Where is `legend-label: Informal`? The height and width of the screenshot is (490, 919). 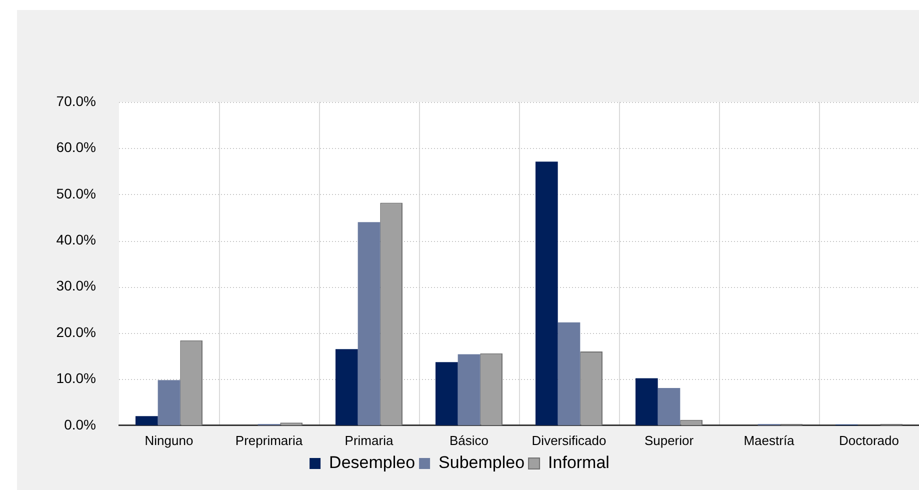
legend-label: Informal is located at coordinates (579, 462).